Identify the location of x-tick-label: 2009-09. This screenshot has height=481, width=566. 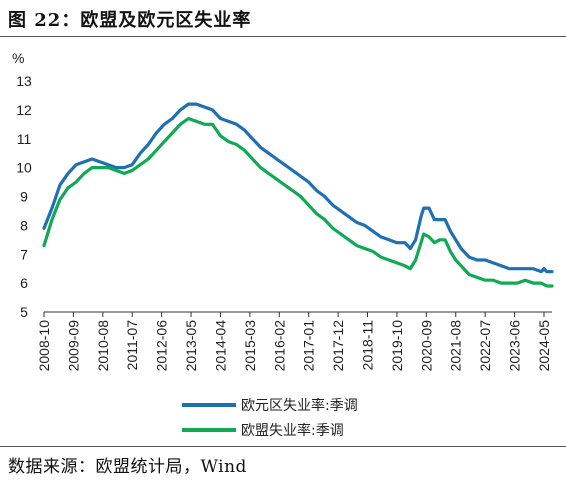
(73, 346).